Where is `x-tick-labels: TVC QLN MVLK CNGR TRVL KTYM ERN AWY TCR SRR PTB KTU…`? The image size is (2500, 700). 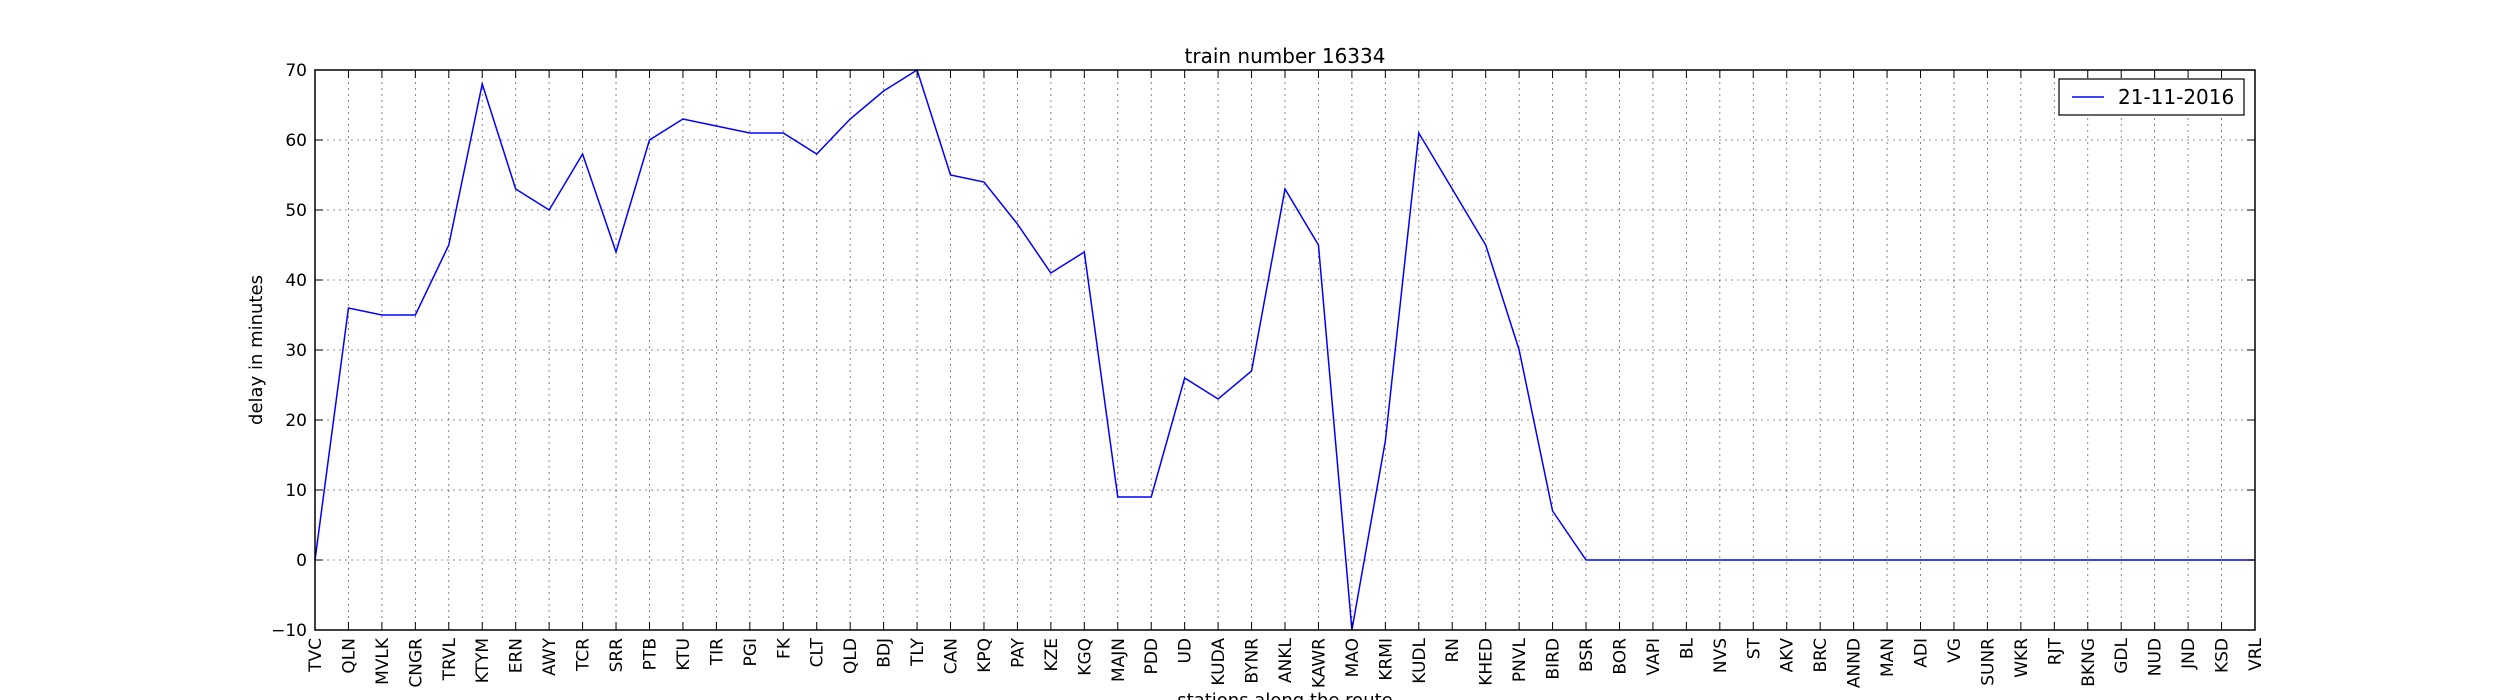
x-tick-labels: TVC QLN MVLK CNGR TRVL KTYM ERN AWY TCR SRR PTB KTU… is located at coordinates (1286, 662).